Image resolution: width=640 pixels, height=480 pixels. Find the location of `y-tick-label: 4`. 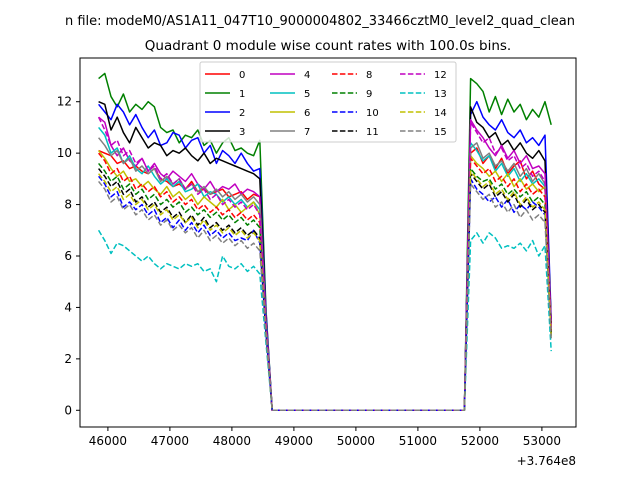

y-tick-label: 4 is located at coordinates (68, 307).